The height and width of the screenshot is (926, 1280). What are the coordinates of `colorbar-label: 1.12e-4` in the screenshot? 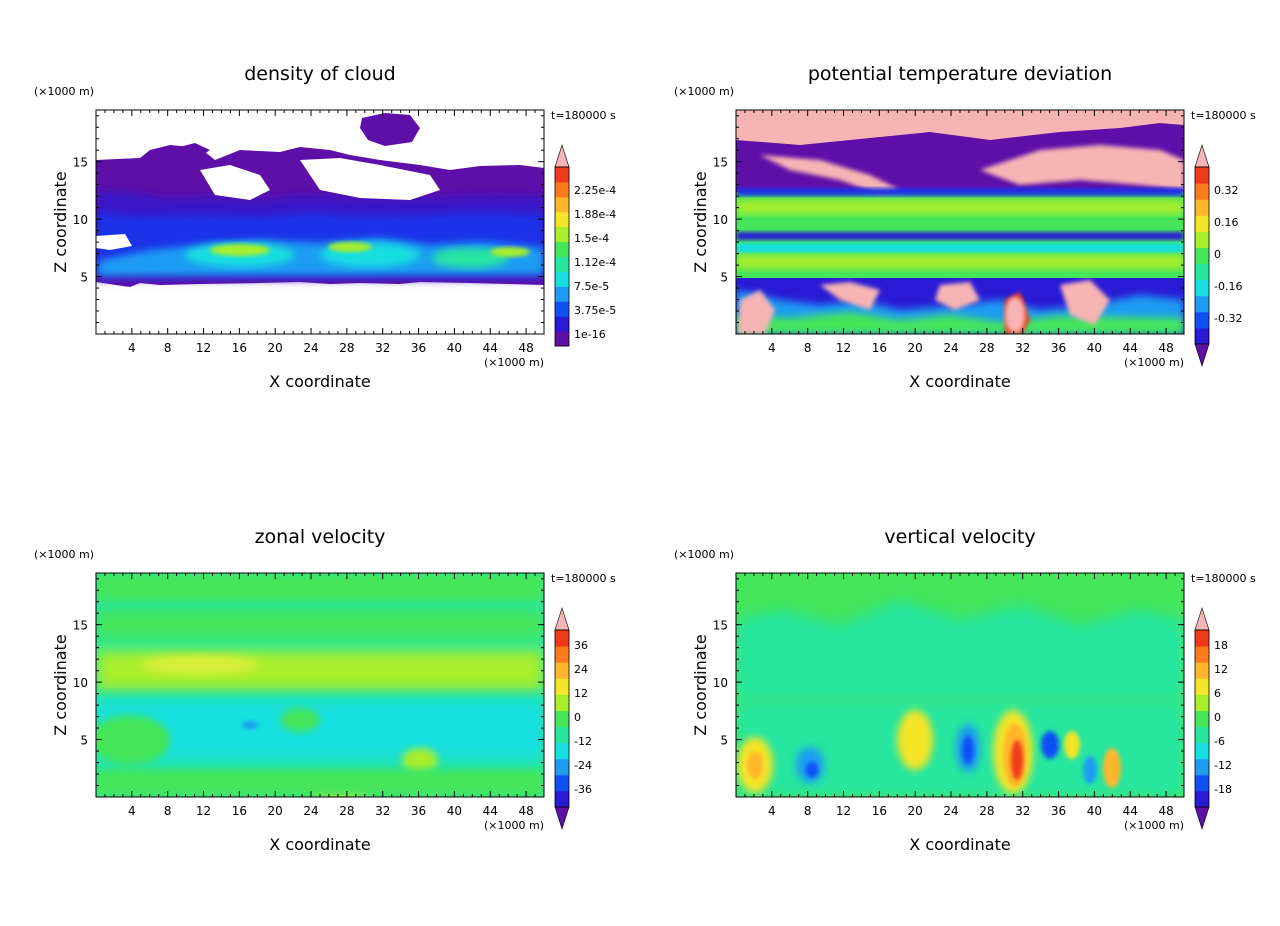 It's located at (595, 262).